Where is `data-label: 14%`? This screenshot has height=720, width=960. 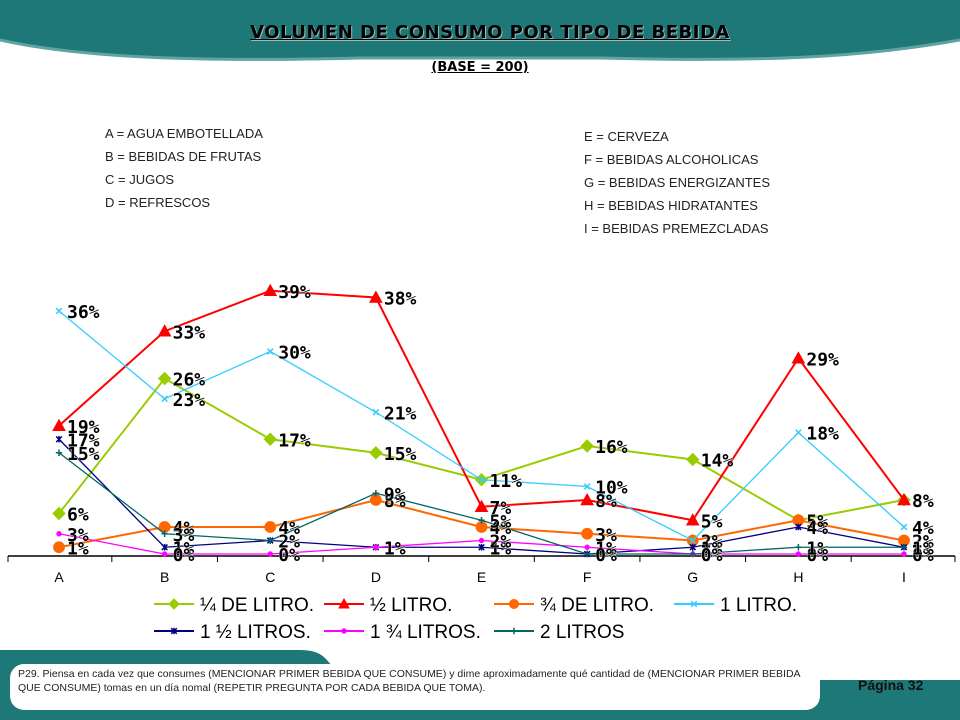 data-label: 14% is located at coordinates (717, 461).